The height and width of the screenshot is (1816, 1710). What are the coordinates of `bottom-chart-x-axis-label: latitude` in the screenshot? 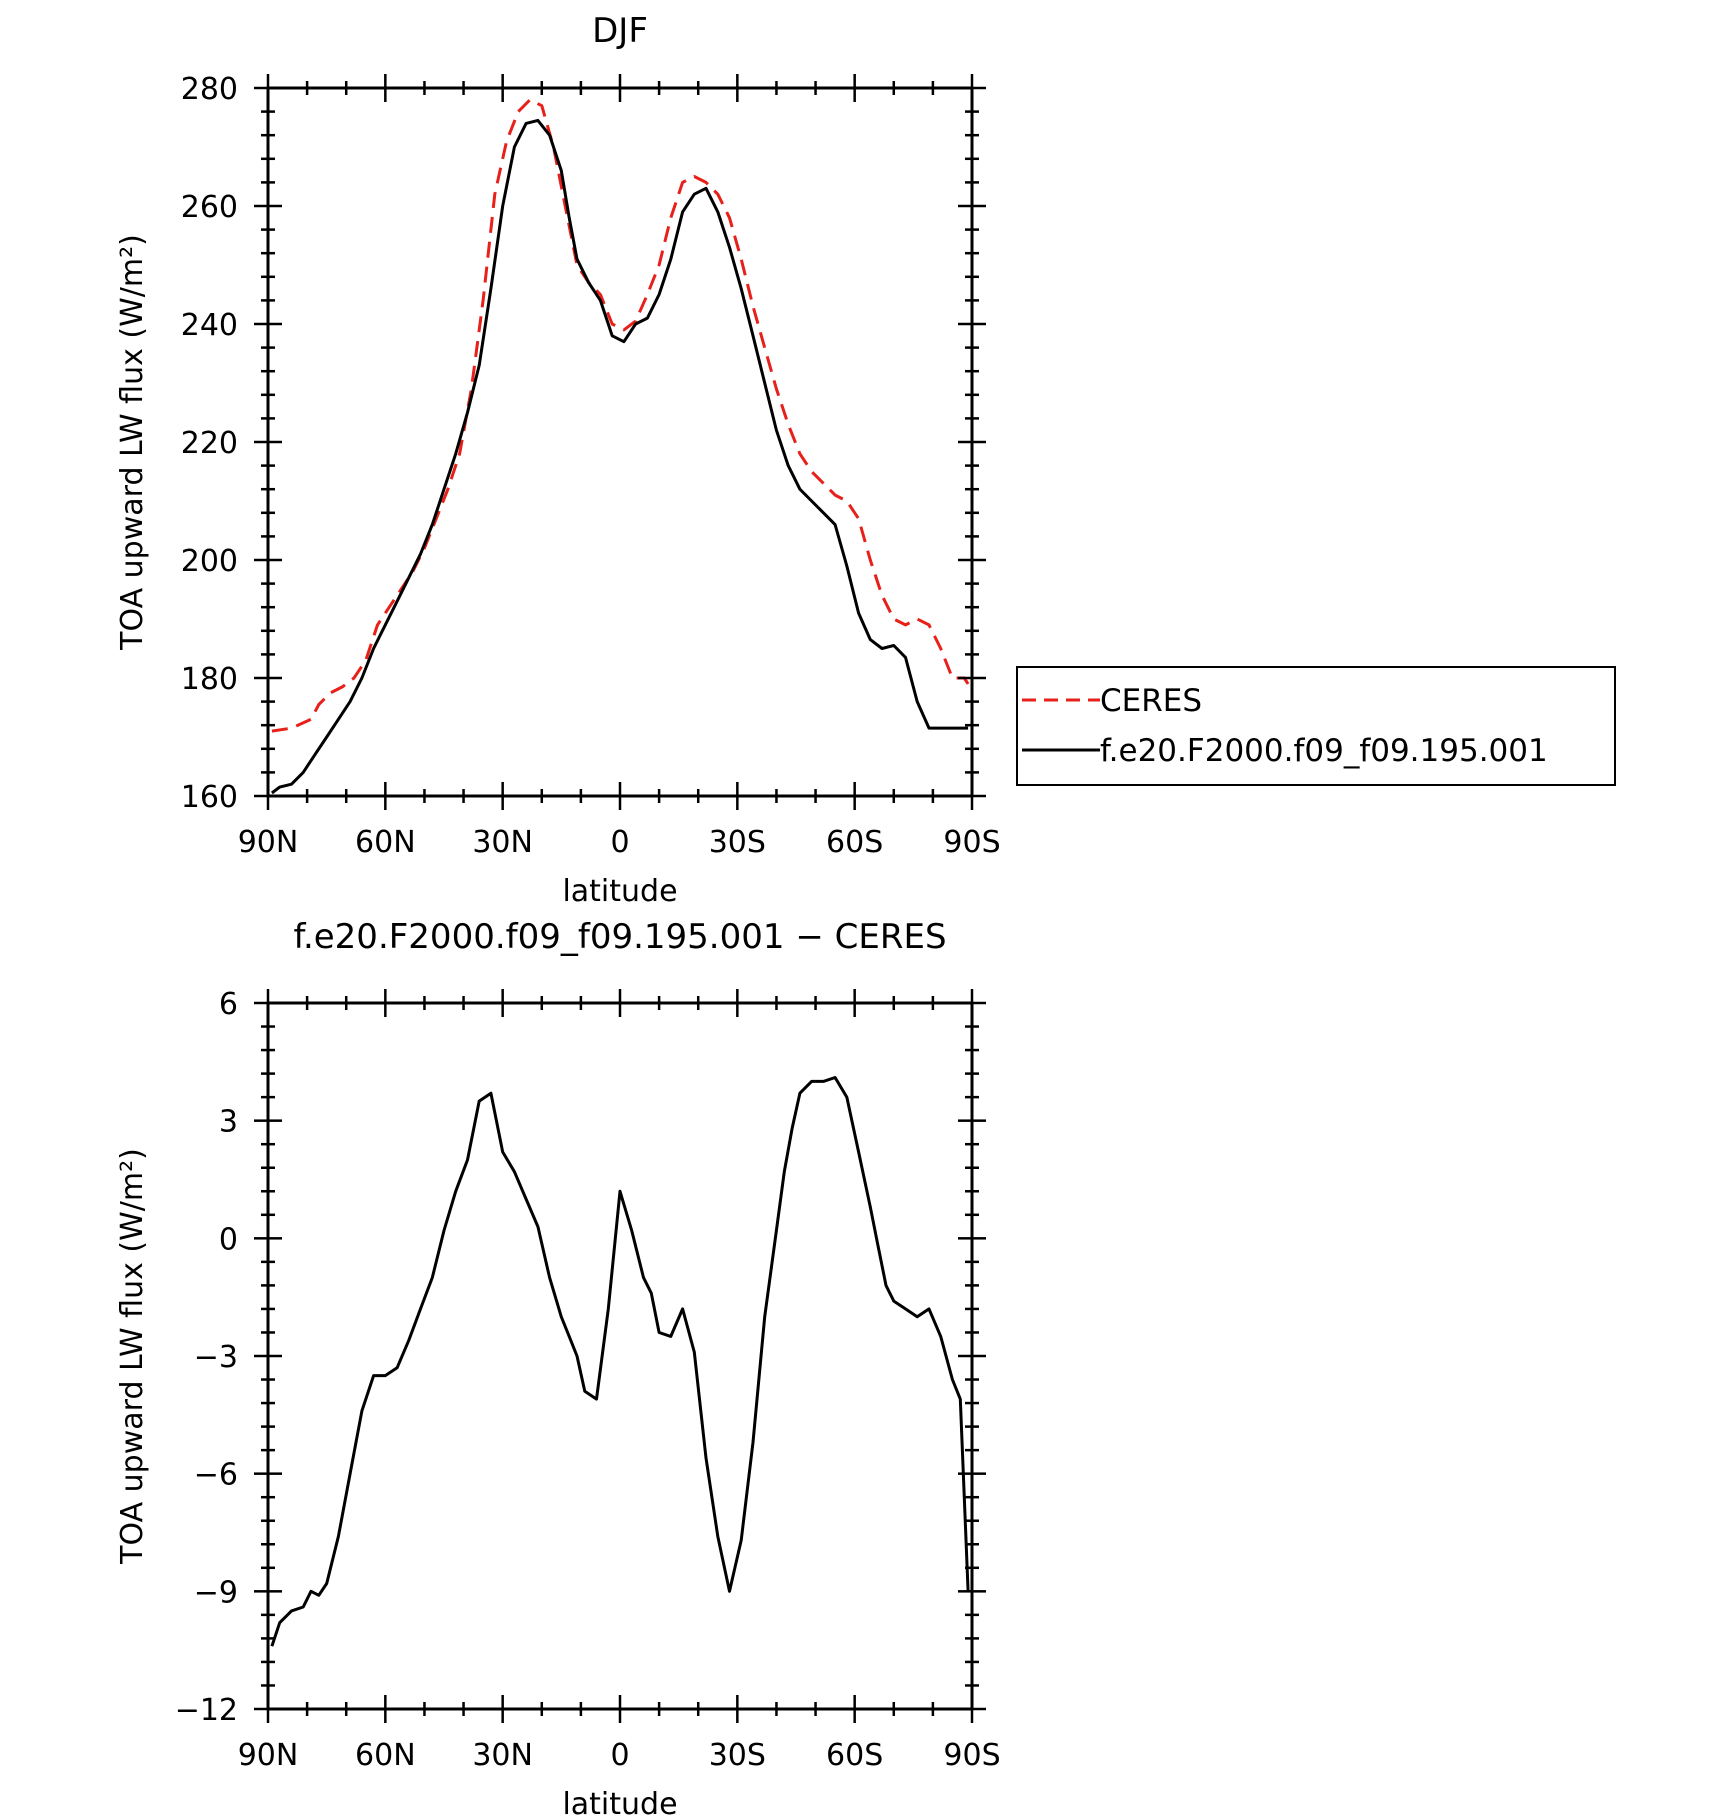 It's located at (619, 1801).